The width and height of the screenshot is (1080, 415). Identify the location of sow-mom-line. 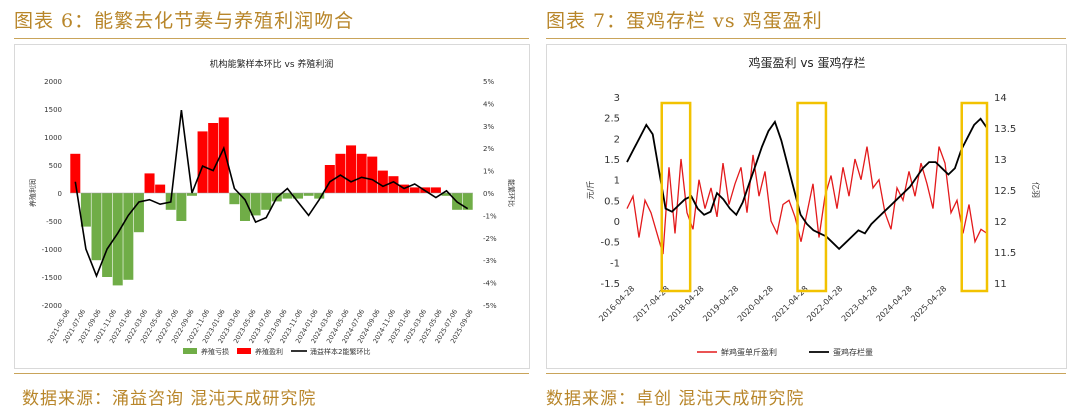
(271, 194).